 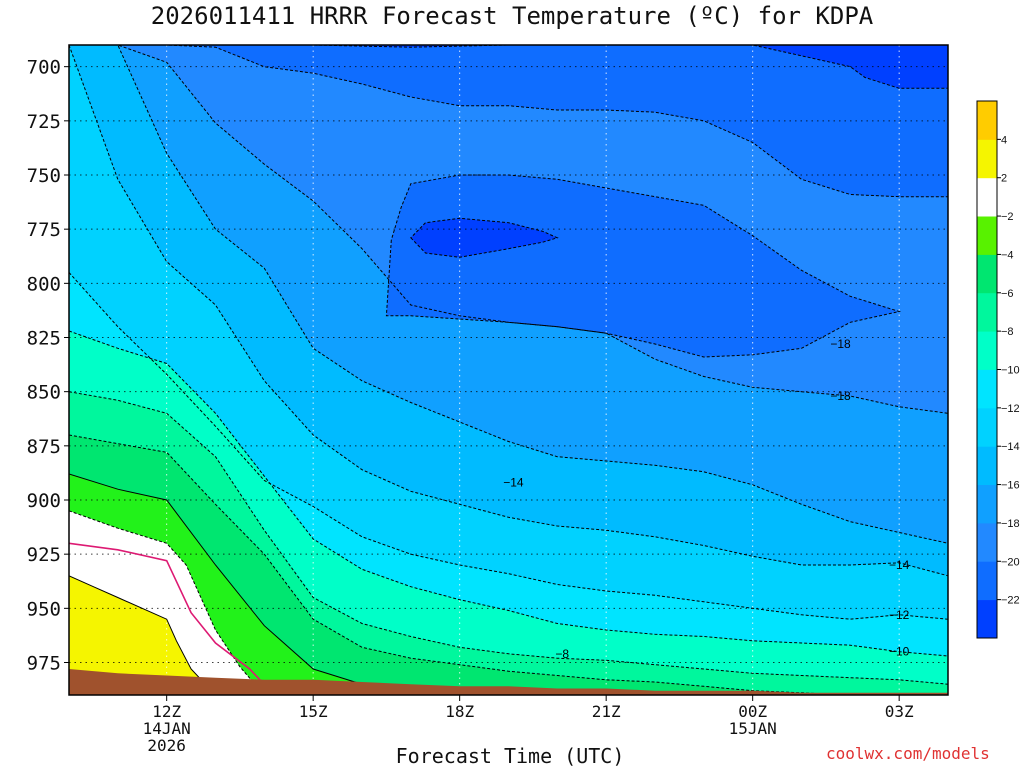 What do you see at coordinates (1010, 601) in the screenshot?
I see `colorbar-label-0: −22` at bounding box center [1010, 601].